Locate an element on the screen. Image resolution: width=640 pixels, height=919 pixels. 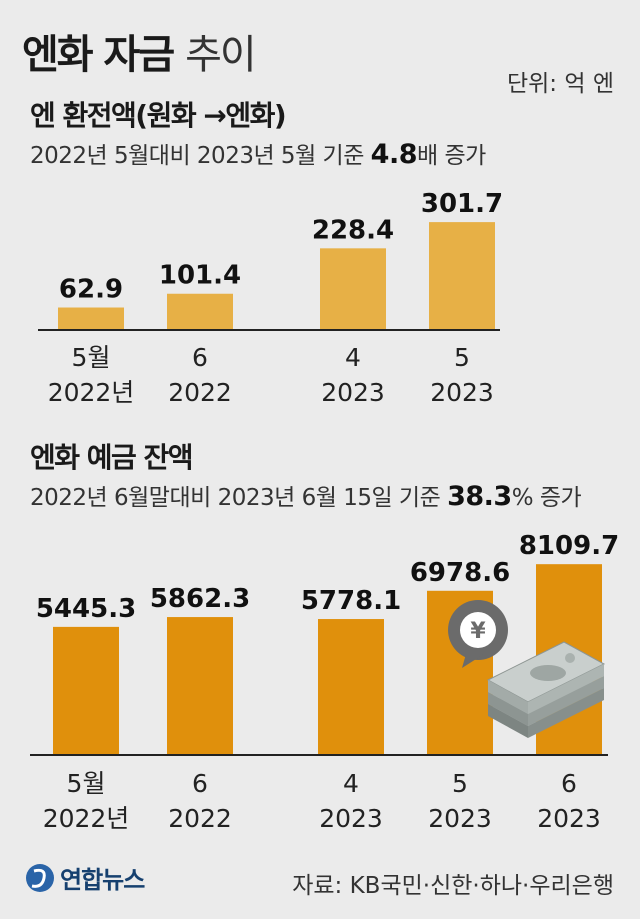
money-stack-icon is located at coordinates (546, 689).